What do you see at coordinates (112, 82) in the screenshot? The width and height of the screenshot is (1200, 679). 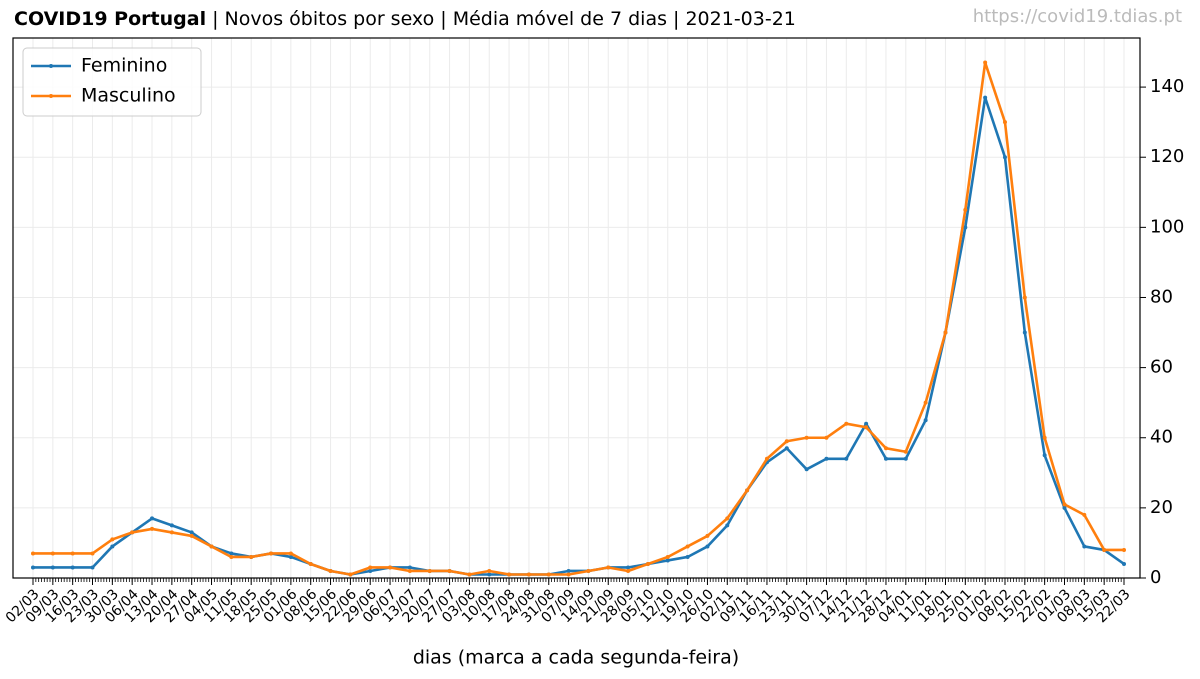 I see `legend: Feminino Masculino` at bounding box center [112, 82].